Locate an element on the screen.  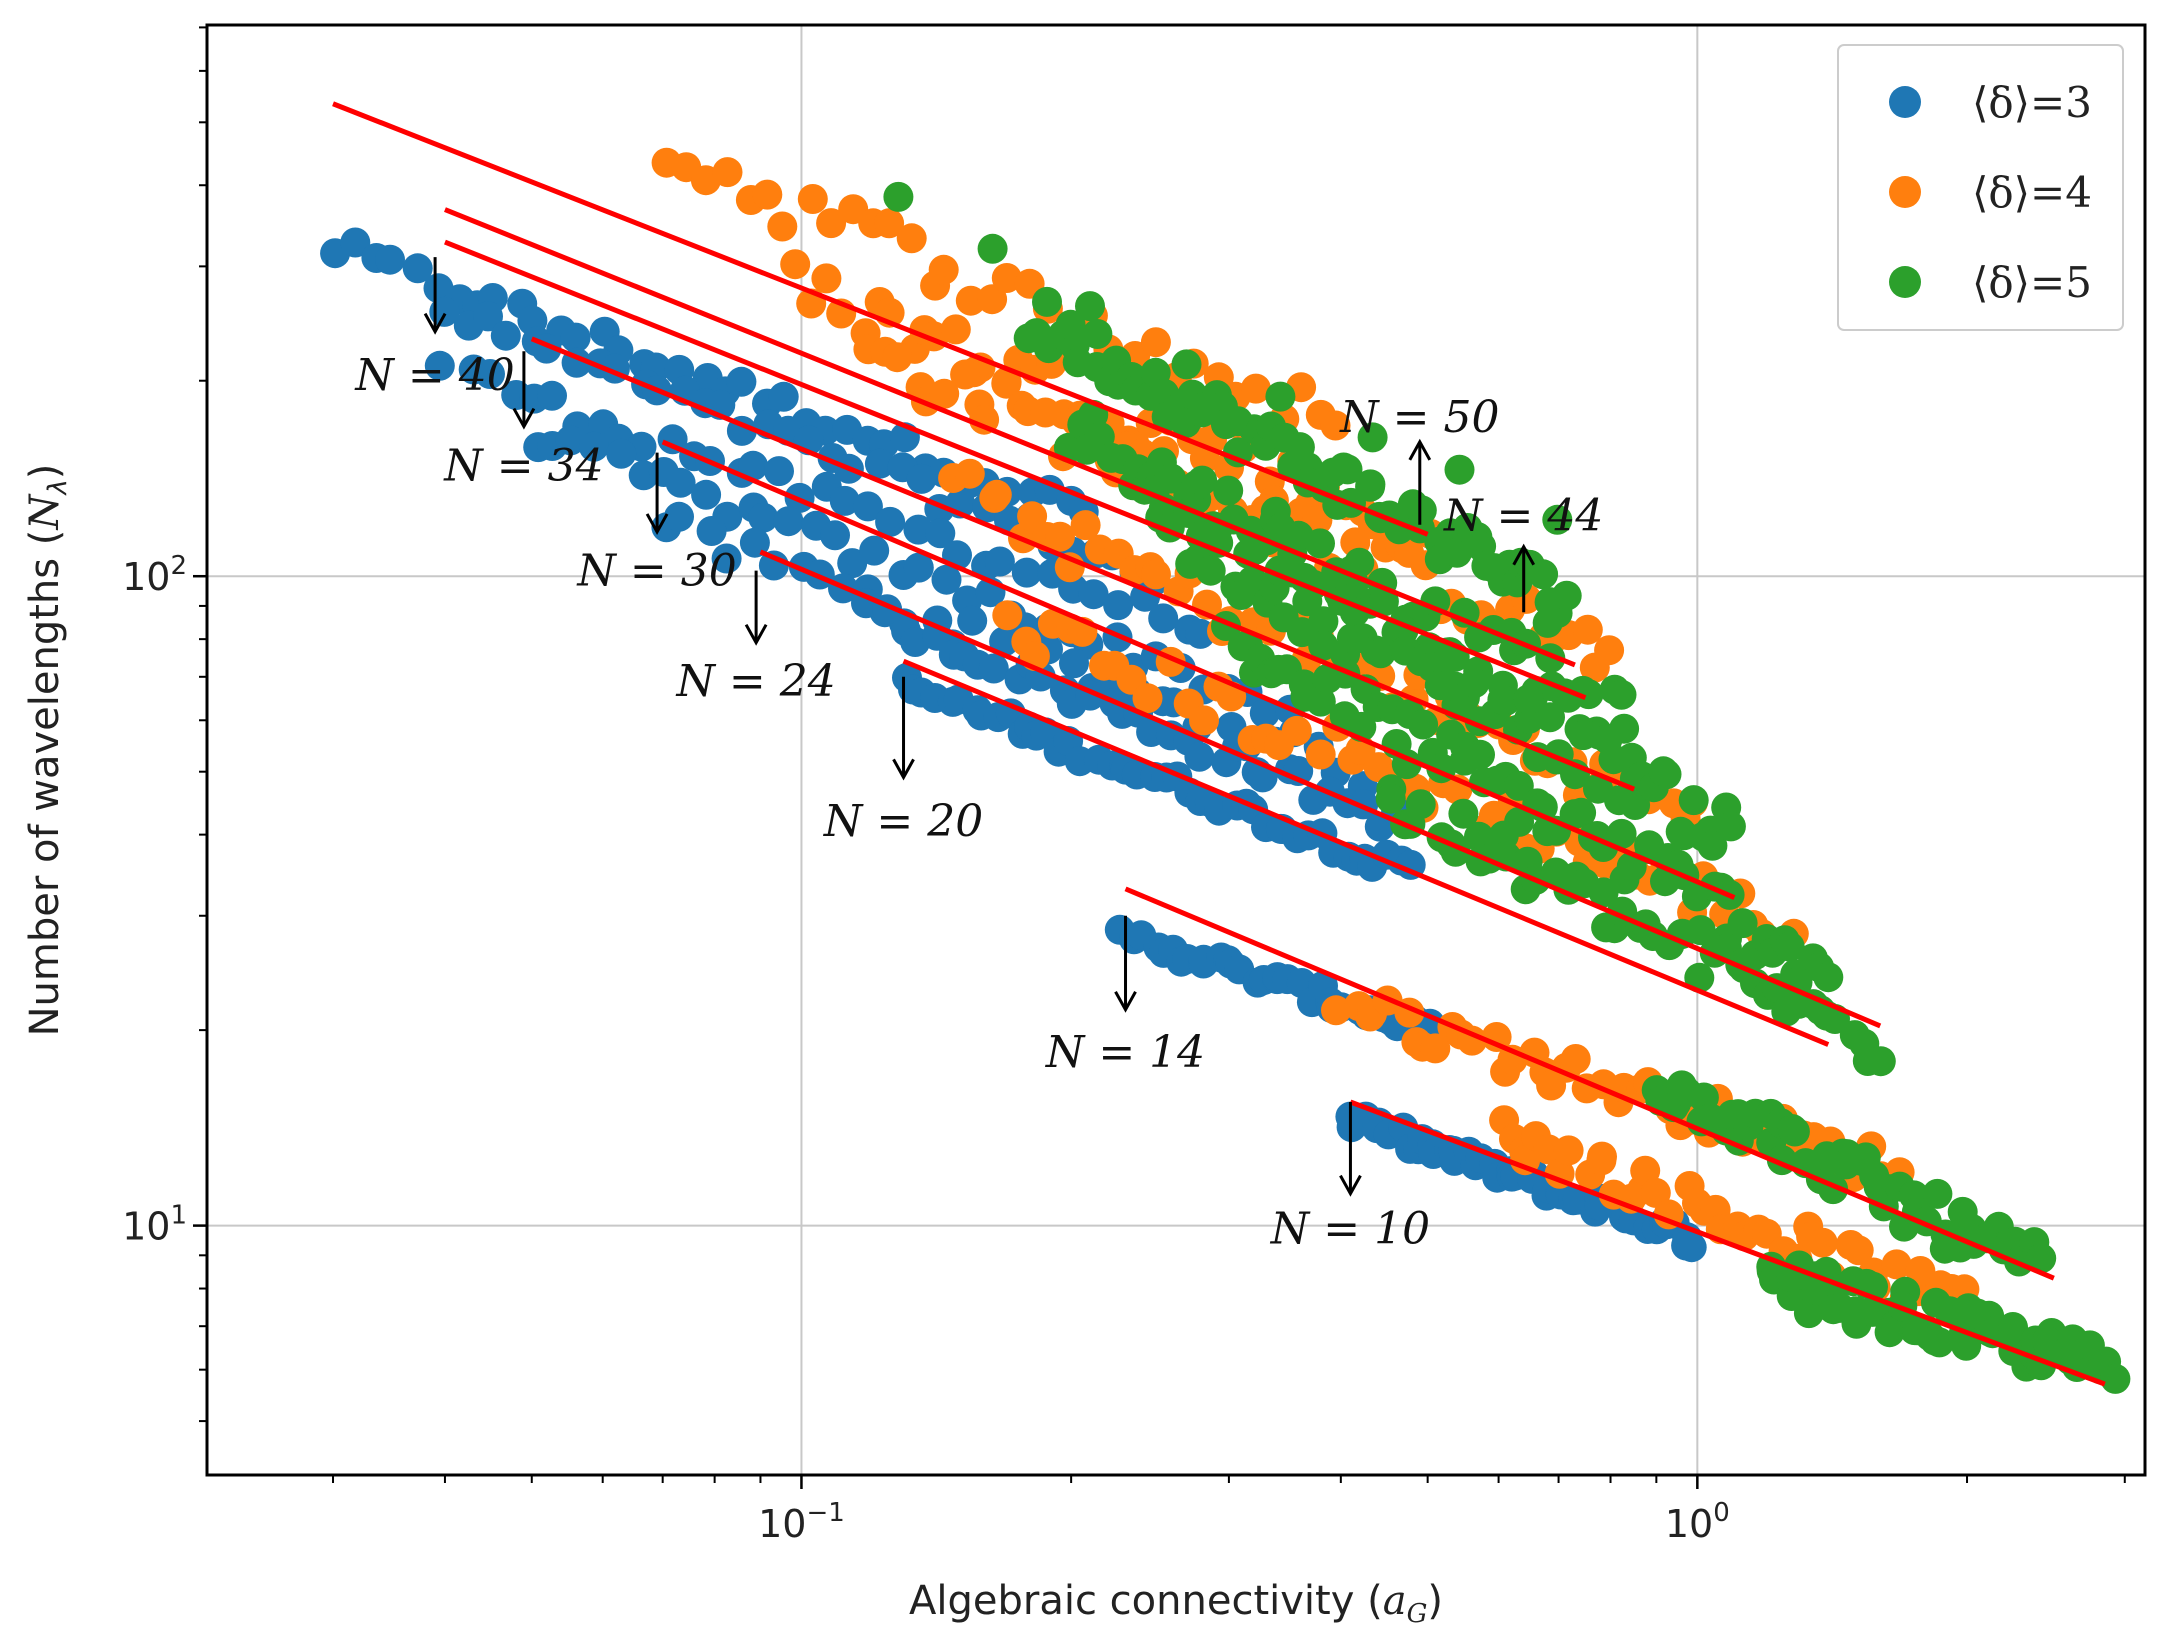
annotation-label: N = 40 is located at coordinates (434, 375).